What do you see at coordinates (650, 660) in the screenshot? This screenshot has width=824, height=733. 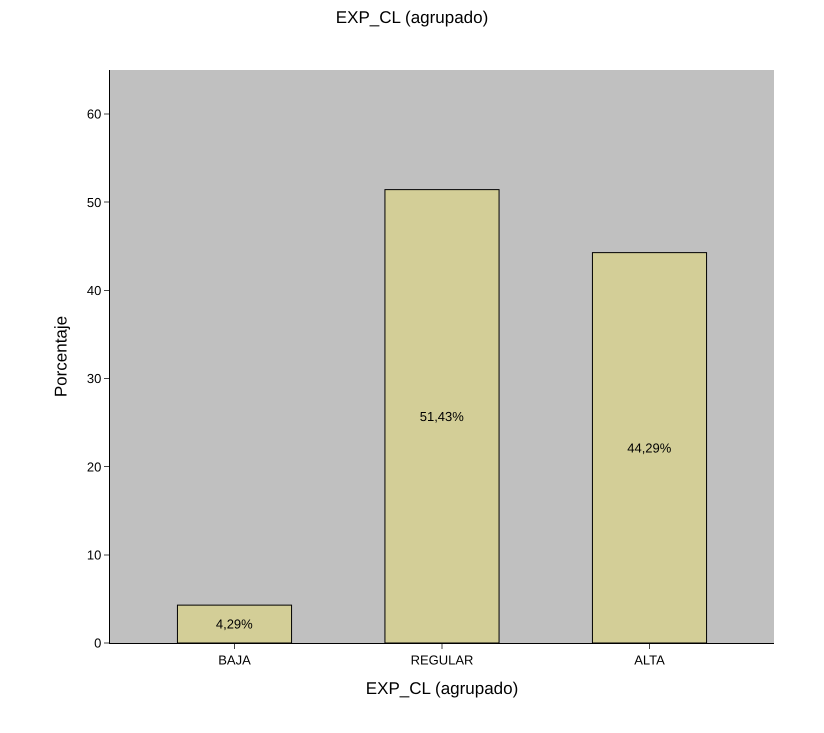 I see `x-tick-label: ALTA` at bounding box center [650, 660].